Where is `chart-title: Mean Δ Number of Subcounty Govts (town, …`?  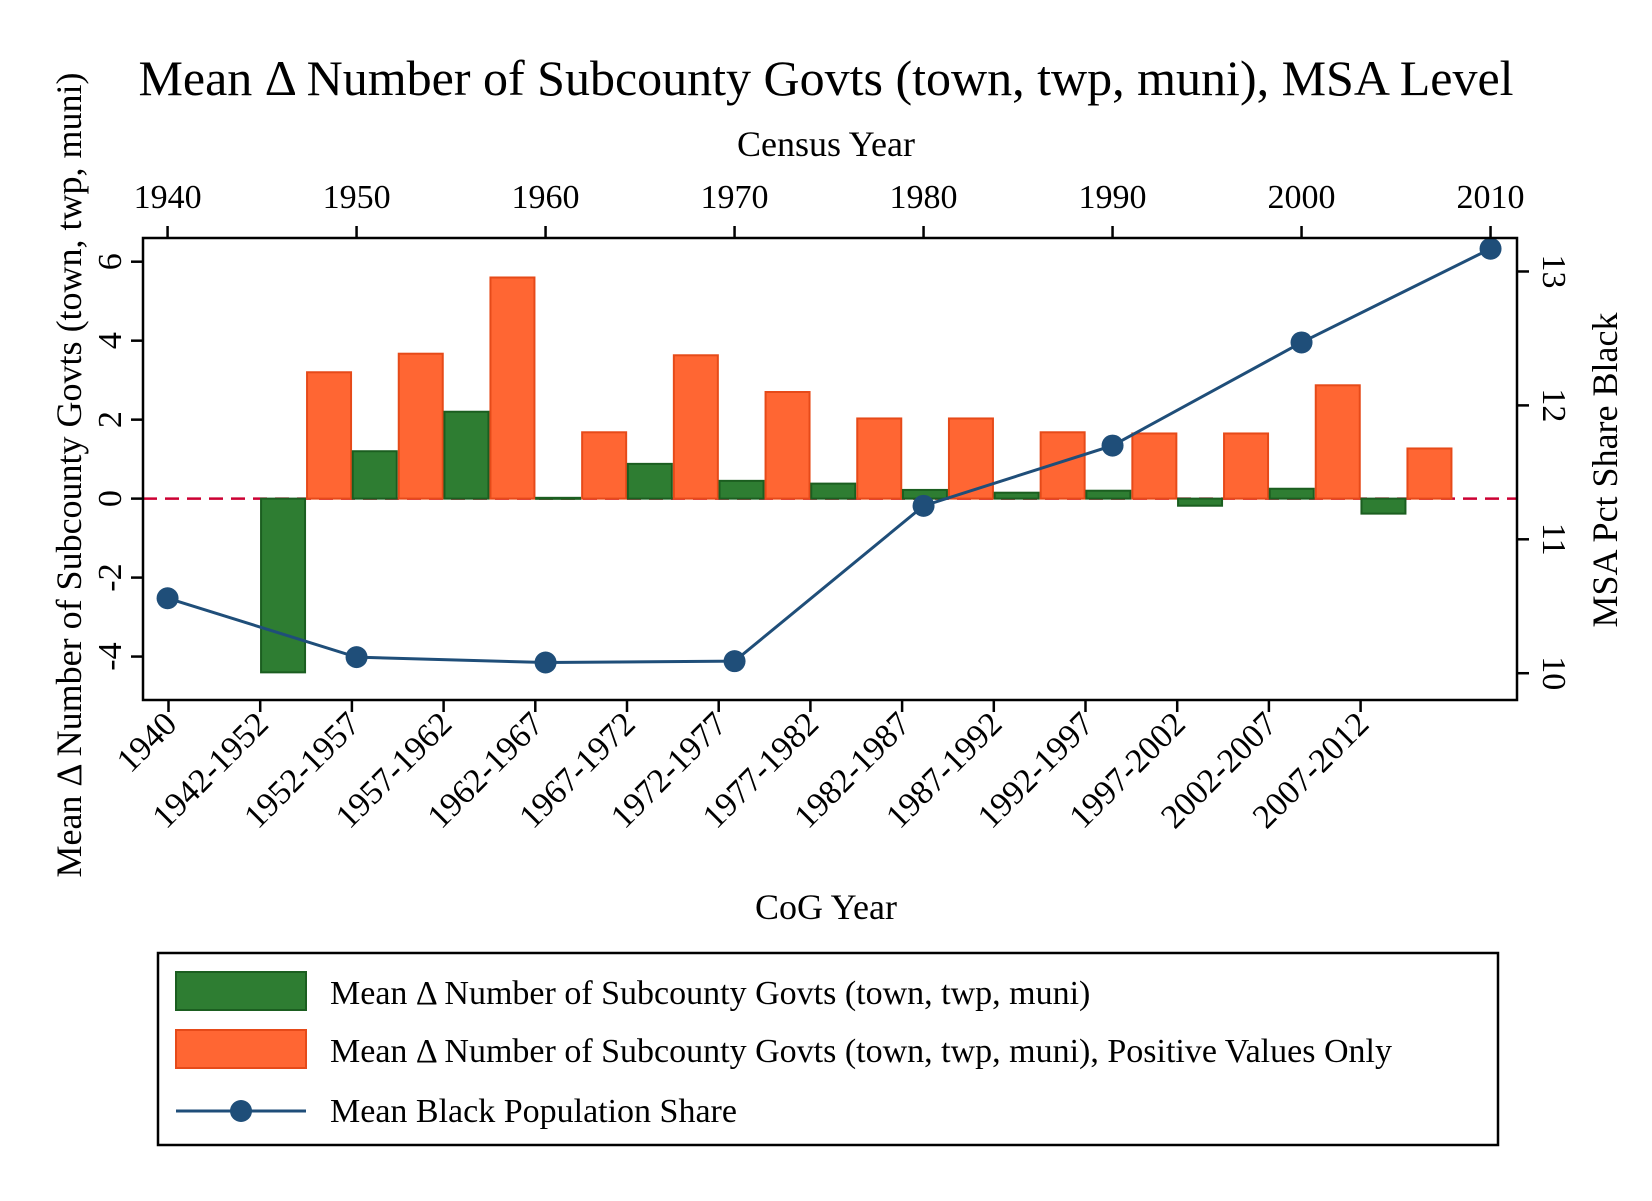 chart-title: Mean Δ Number of Subcounty Govts (town, … is located at coordinates (825, 78).